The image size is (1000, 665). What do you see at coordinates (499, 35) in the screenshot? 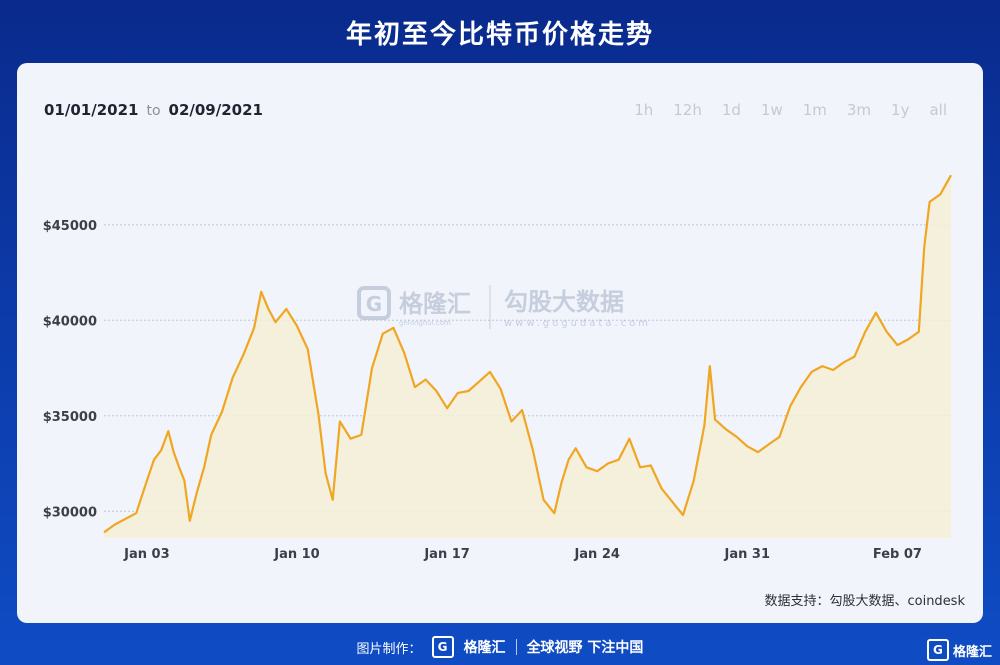
I see `page-title: 年初至今比特币价格走势` at bounding box center [499, 35].